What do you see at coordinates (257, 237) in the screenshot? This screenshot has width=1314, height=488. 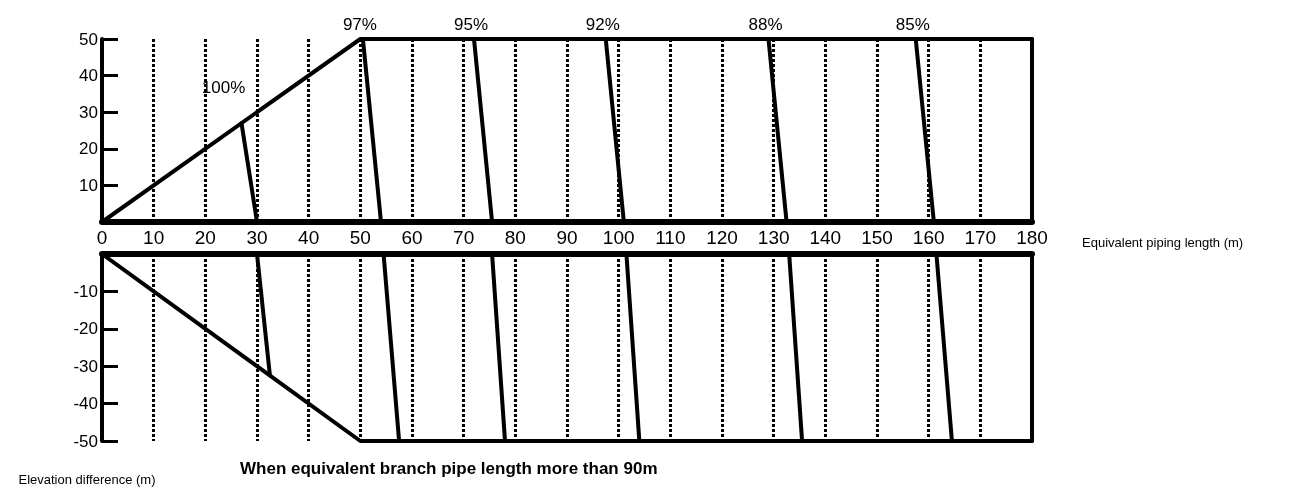 I see `x-tick-label: 30` at bounding box center [257, 237].